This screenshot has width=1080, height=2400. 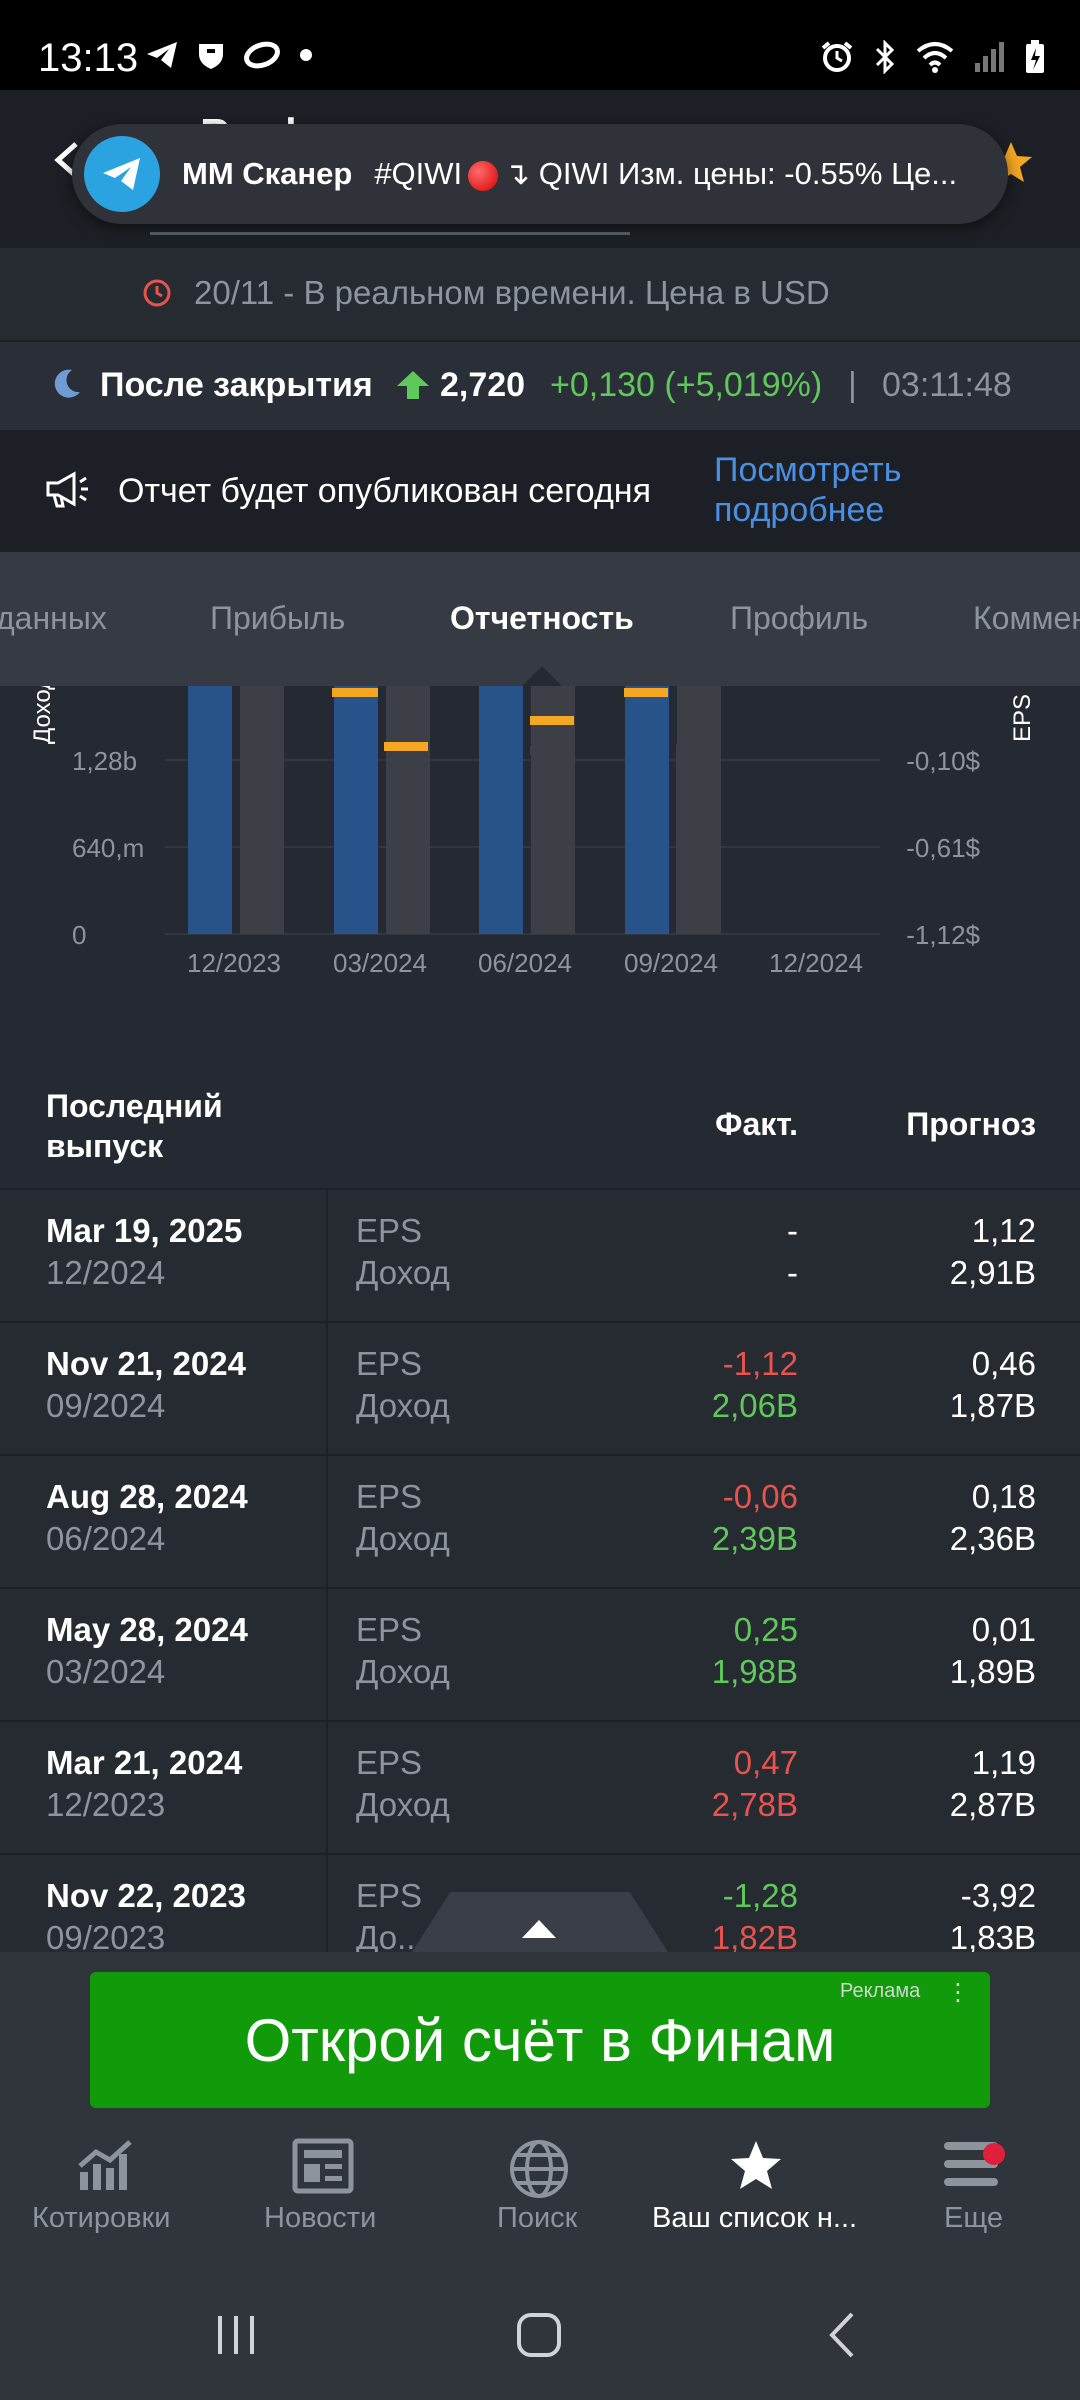 I want to click on row-forecast-revenue: 1,83B, so click(x=992, y=1937).